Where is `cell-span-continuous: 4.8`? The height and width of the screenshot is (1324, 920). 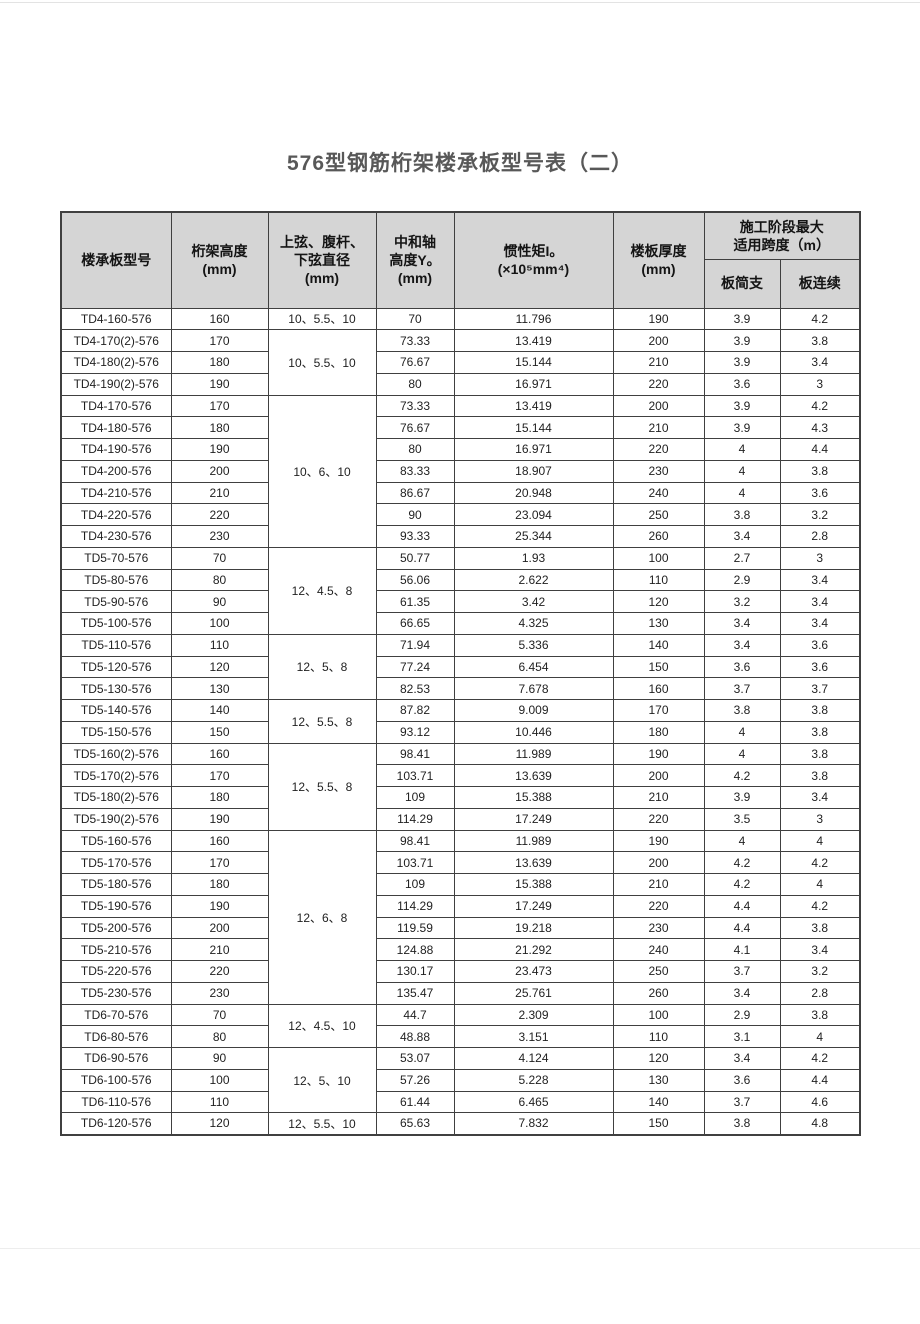
cell-span-continuous: 4.8 is located at coordinates (820, 1123).